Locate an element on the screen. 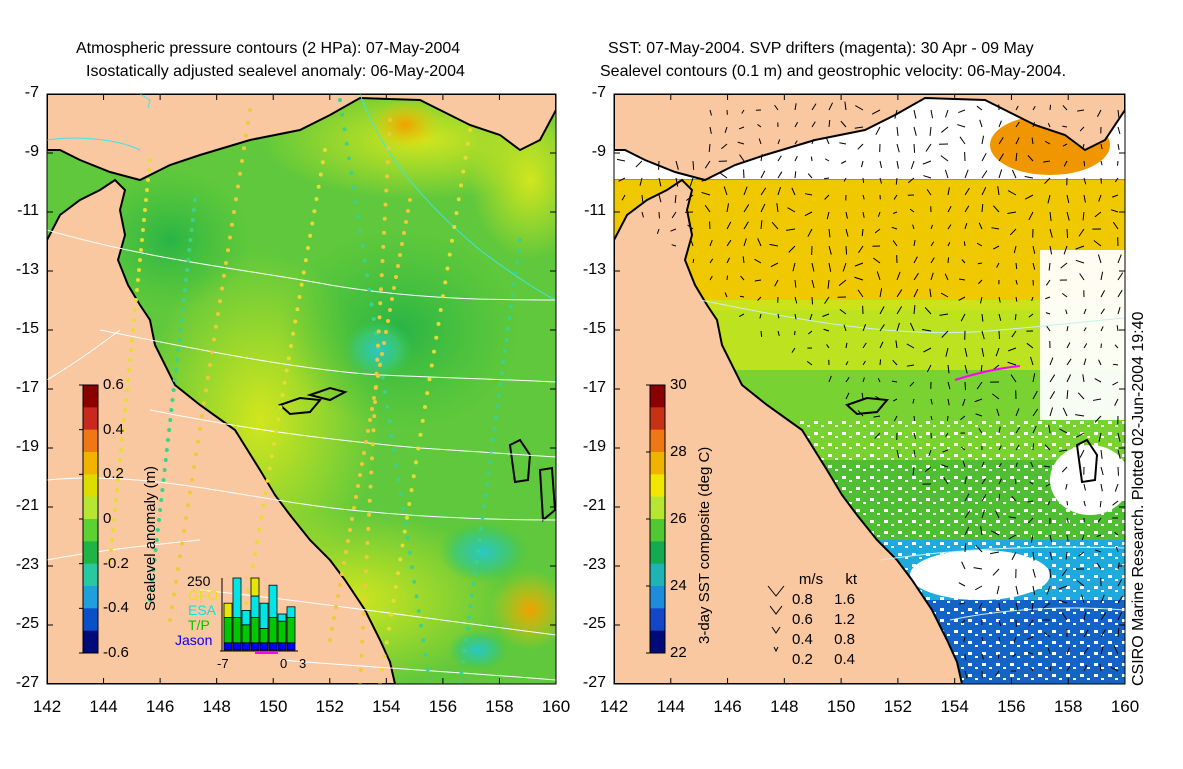 Image resolution: width=1183 pixels, height=769 pixels. left-orange-south is located at coordinates (523, 610).